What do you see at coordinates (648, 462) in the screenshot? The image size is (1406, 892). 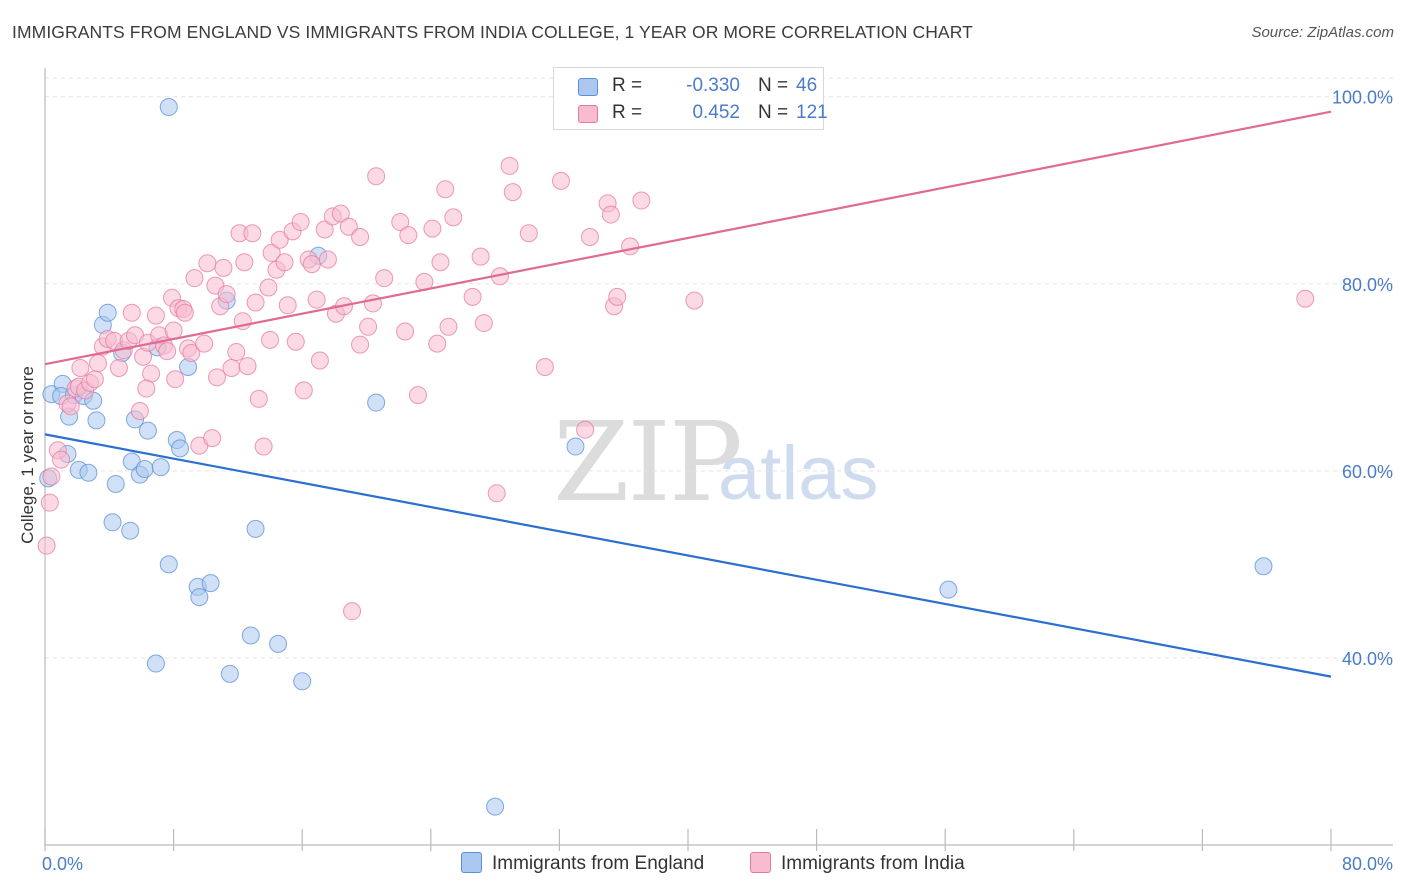 I see `watermark-zip: ZIP` at bounding box center [648, 462].